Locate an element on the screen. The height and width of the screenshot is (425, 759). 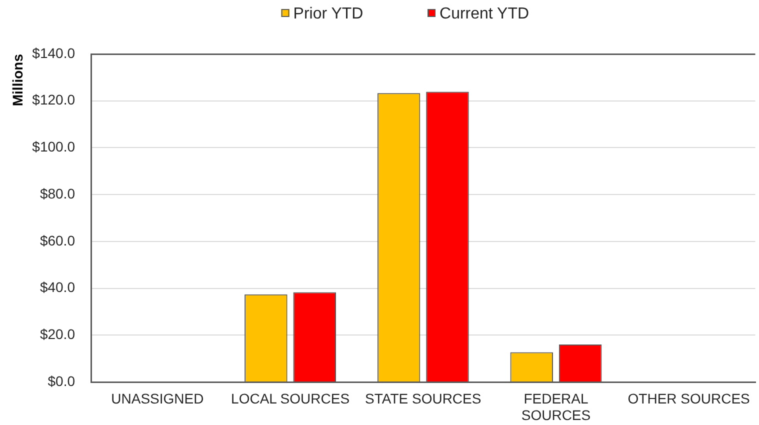
y-tick-label: $120.0 is located at coordinates (54, 100).